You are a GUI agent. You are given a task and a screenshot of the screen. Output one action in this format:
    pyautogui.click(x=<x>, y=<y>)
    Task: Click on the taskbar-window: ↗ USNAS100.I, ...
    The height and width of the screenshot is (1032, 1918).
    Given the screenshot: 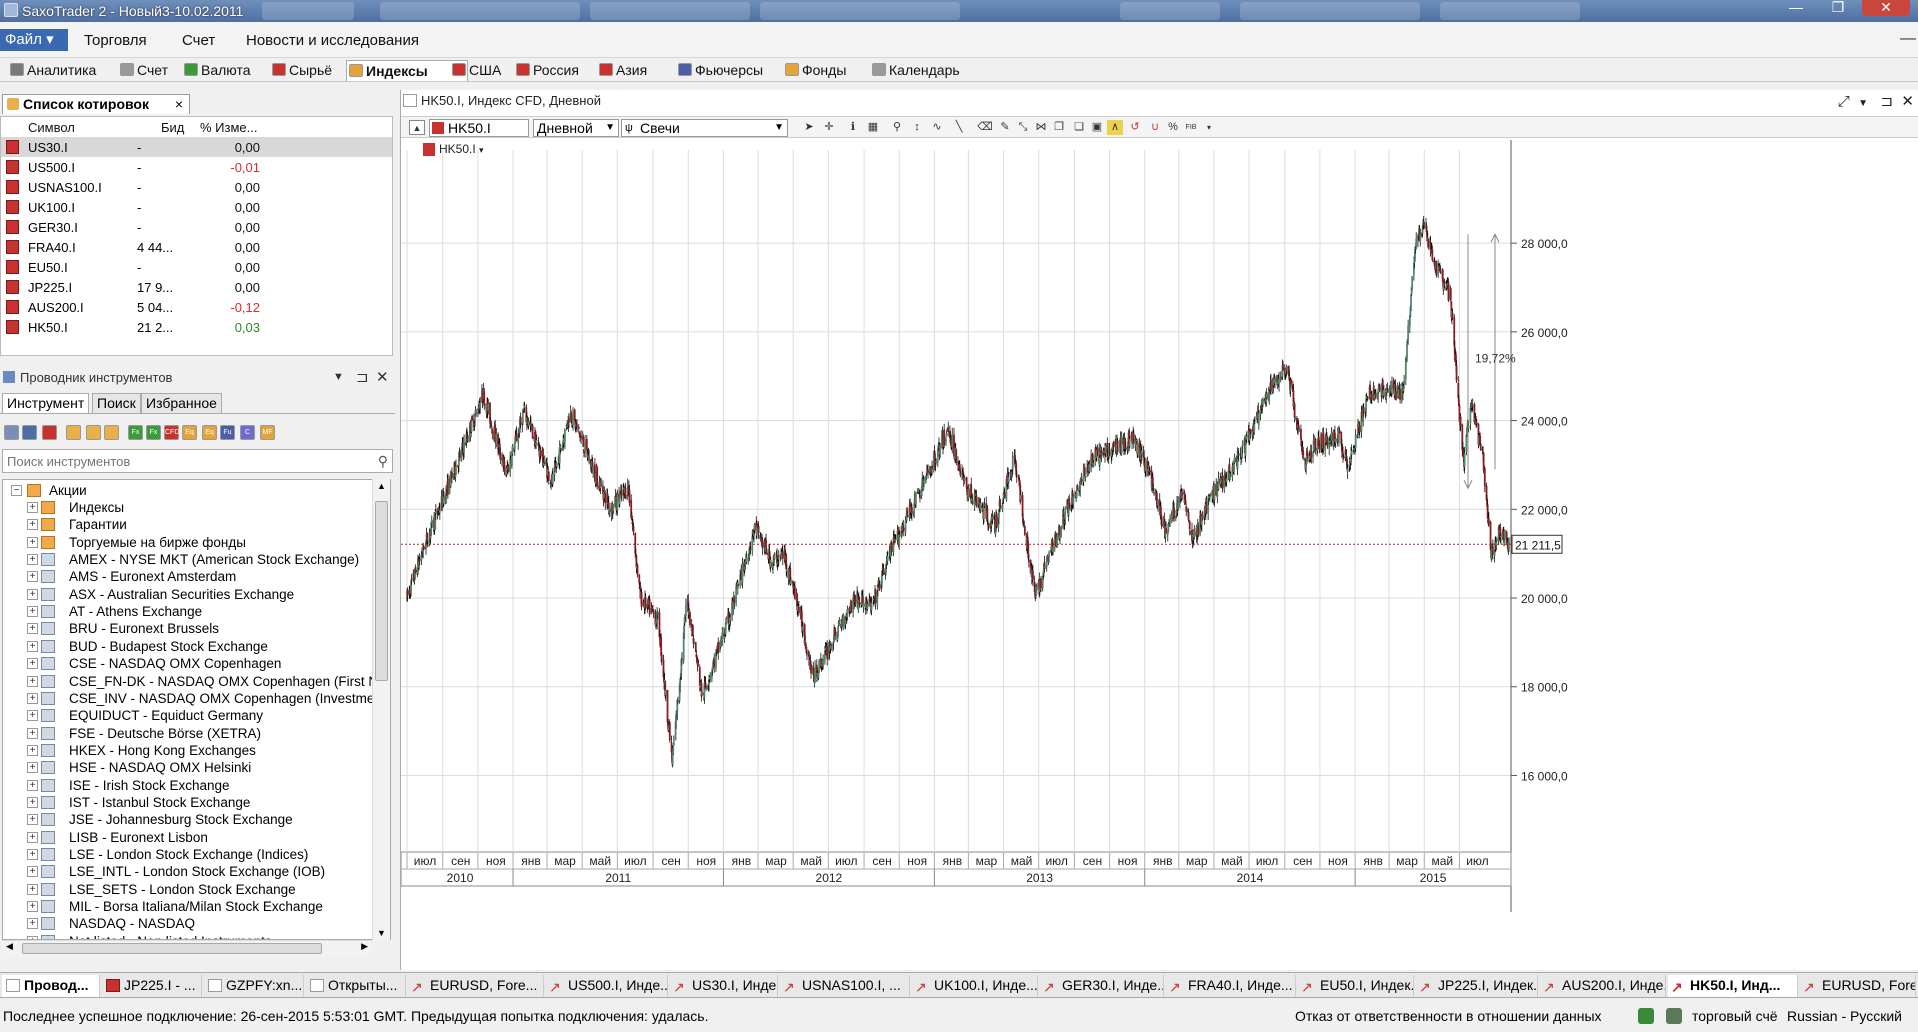 What is the action you would take?
    pyautogui.click(x=845, y=986)
    